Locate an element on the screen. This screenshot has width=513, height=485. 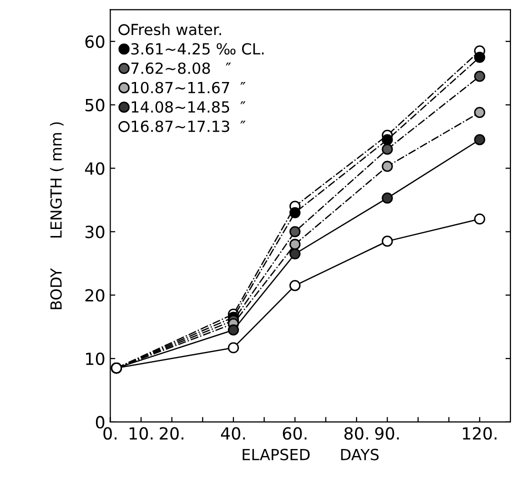
y-tick-label: 40 is located at coordinates (94, 168).